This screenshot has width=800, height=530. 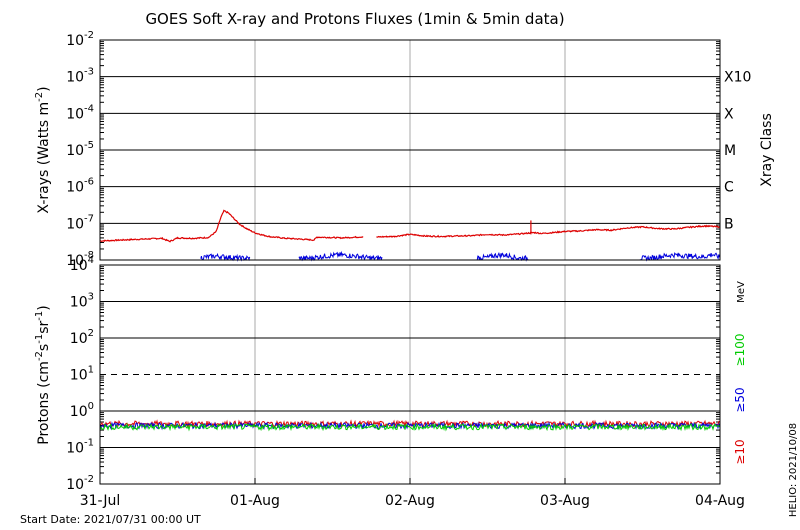 I want to click on xray-series-group, so click(x=410, y=235).